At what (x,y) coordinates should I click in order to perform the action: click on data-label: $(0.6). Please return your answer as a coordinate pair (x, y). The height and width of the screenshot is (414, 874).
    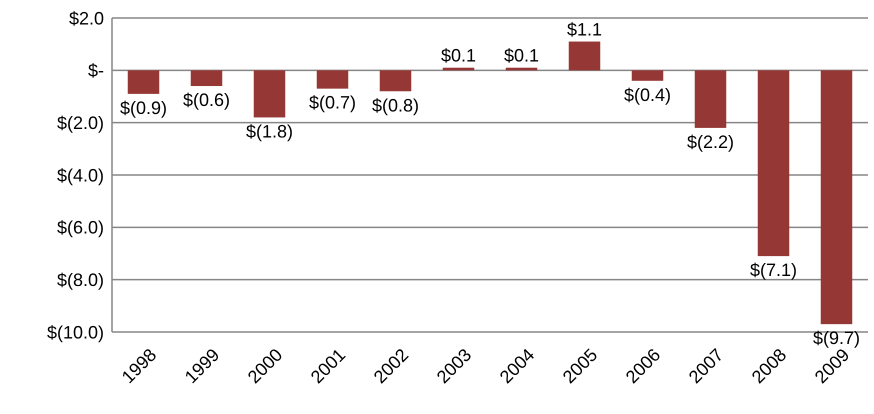
    Looking at the image, I should click on (206, 100).